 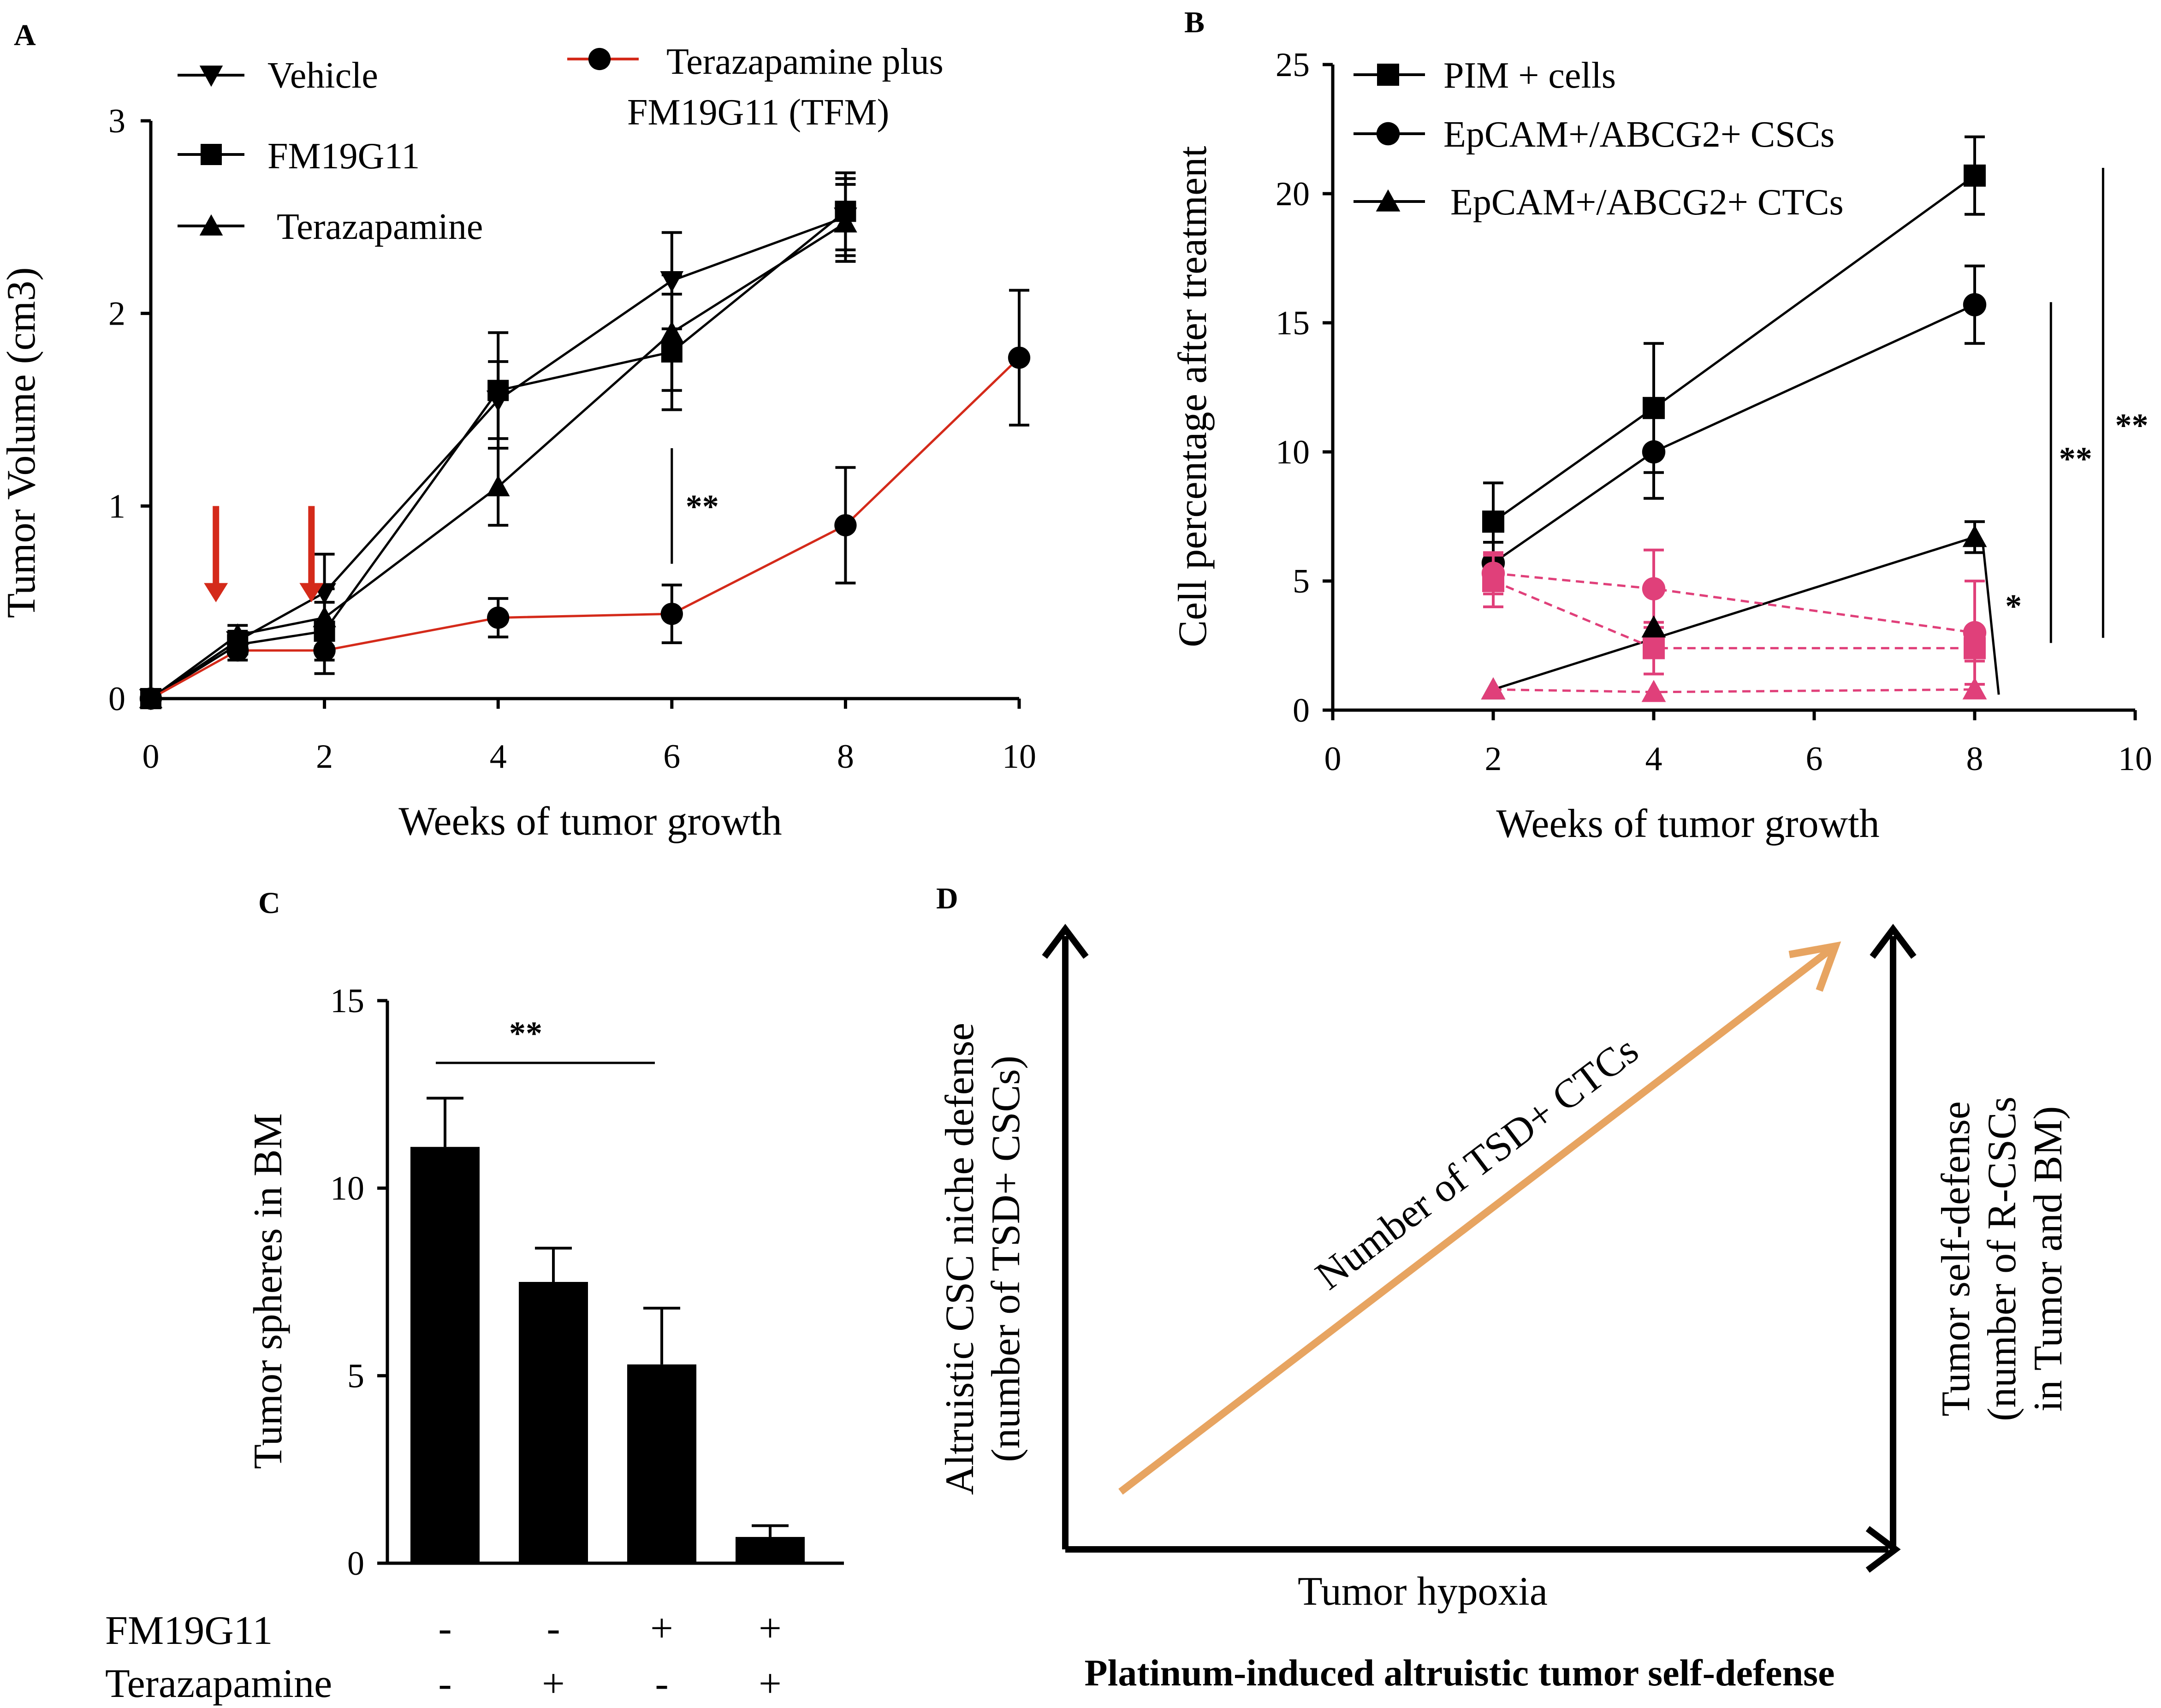 I want to click on panel-a-series, so click(x=585, y=441).